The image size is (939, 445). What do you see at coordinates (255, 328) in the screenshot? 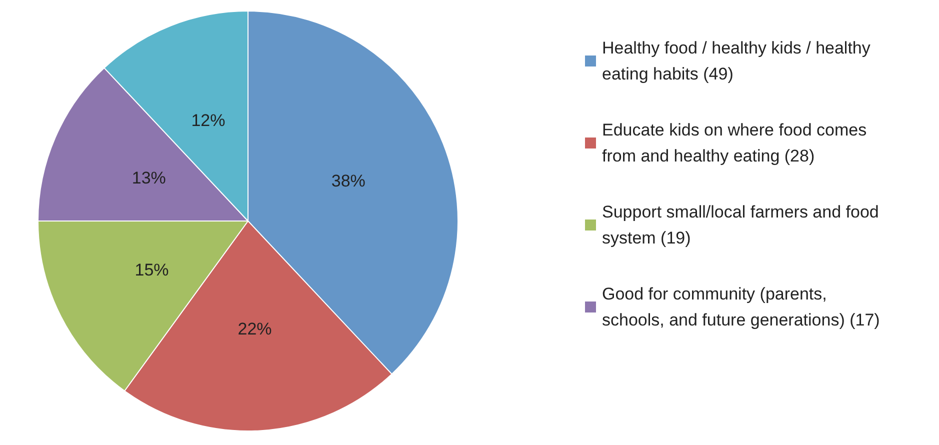
I see `data-label: 22%` at bounding box center [255, 328].